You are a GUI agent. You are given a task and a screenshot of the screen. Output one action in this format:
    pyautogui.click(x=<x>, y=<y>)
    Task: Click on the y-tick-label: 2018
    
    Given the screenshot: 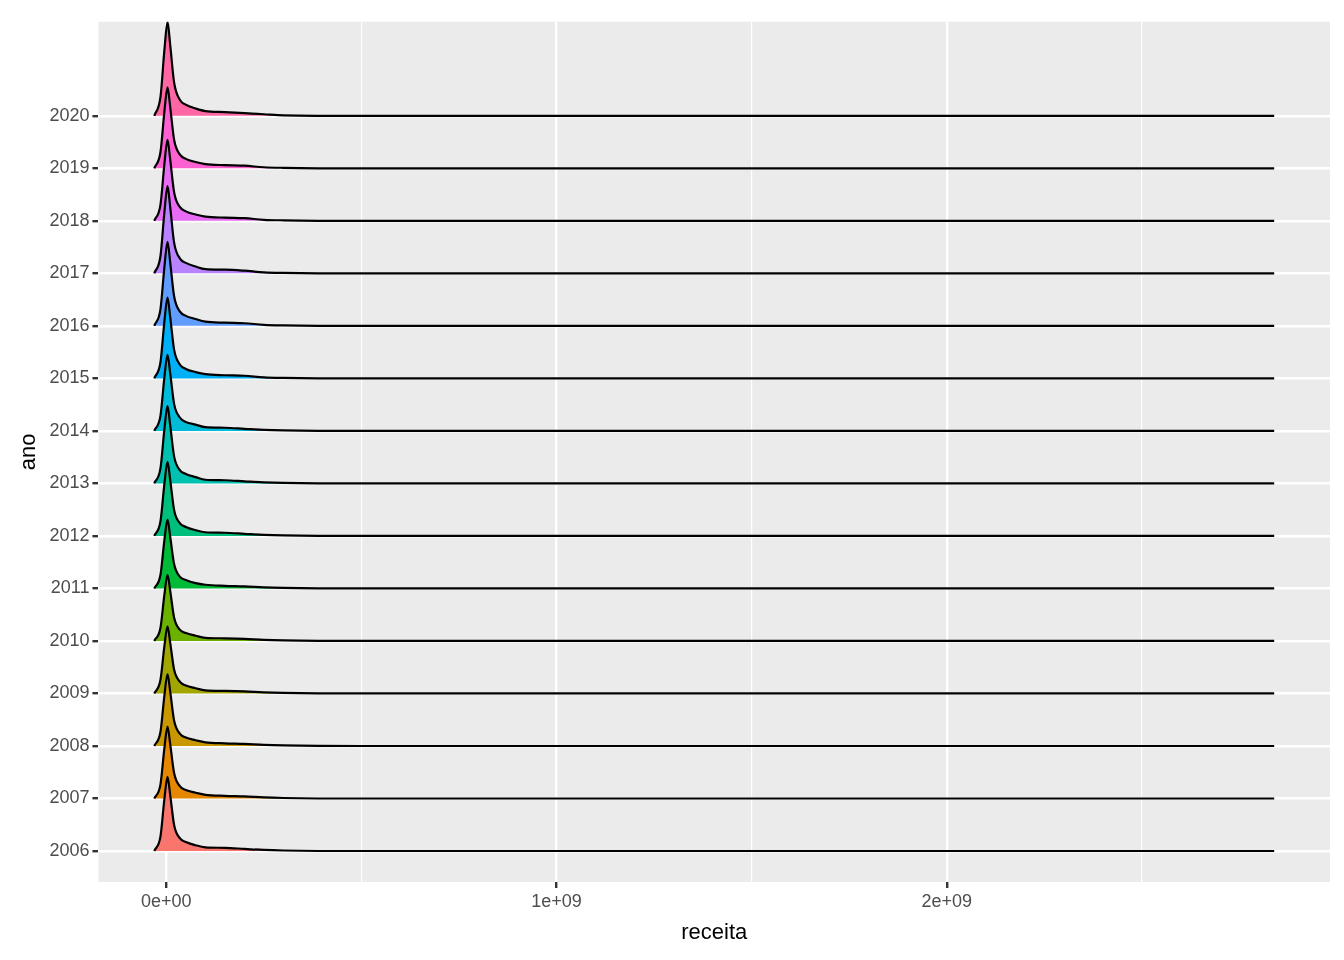 What is the action you would take?
    pyautogui.click(x=69, y=219)
    